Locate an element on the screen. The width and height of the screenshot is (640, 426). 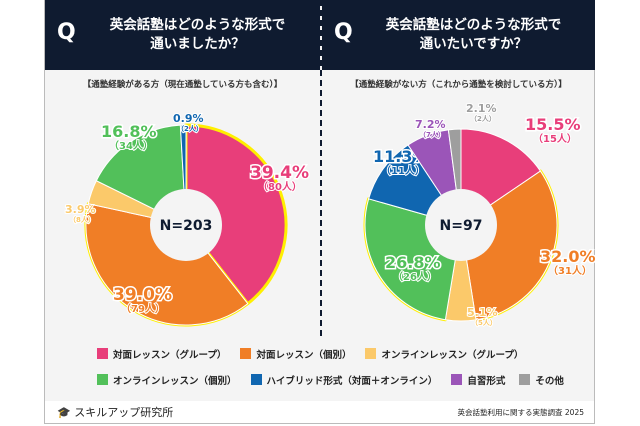
legend-row-2: オンラインレッスン（個別） ハイブリッド形式（対面＋オンライン） 自習形式 その他 is located at coordinates (330, 380).